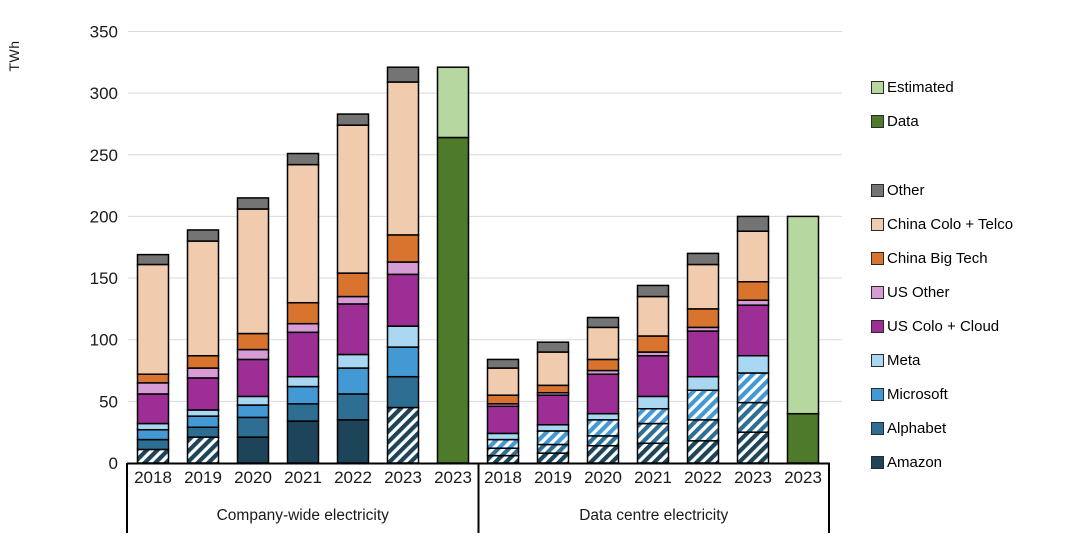 The image size is (1080, 539). I want to click on legend-item: Data, so click(942, 121).